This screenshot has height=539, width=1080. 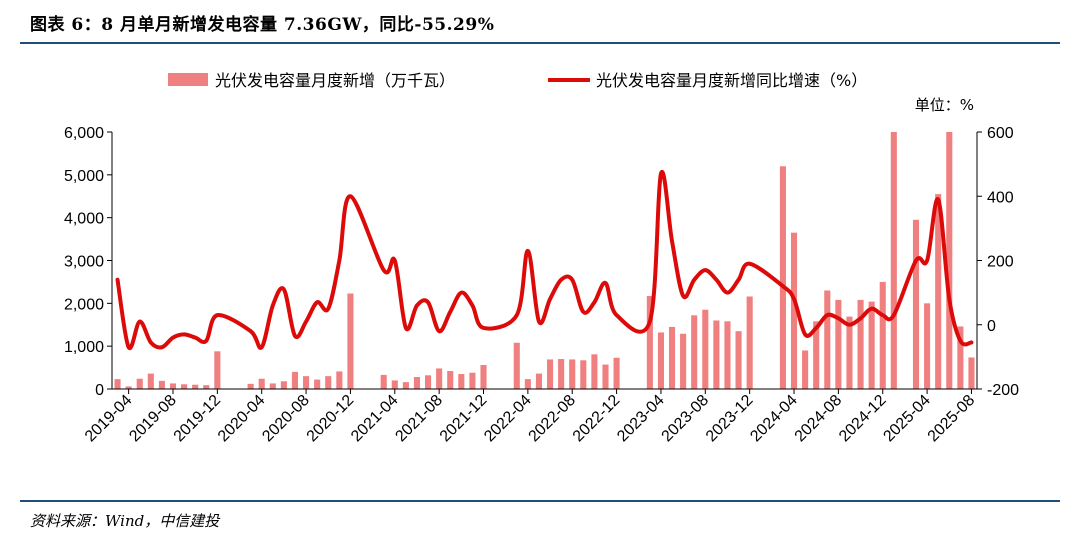 I want to click on bottom-divider, so click(x=540, y=501).